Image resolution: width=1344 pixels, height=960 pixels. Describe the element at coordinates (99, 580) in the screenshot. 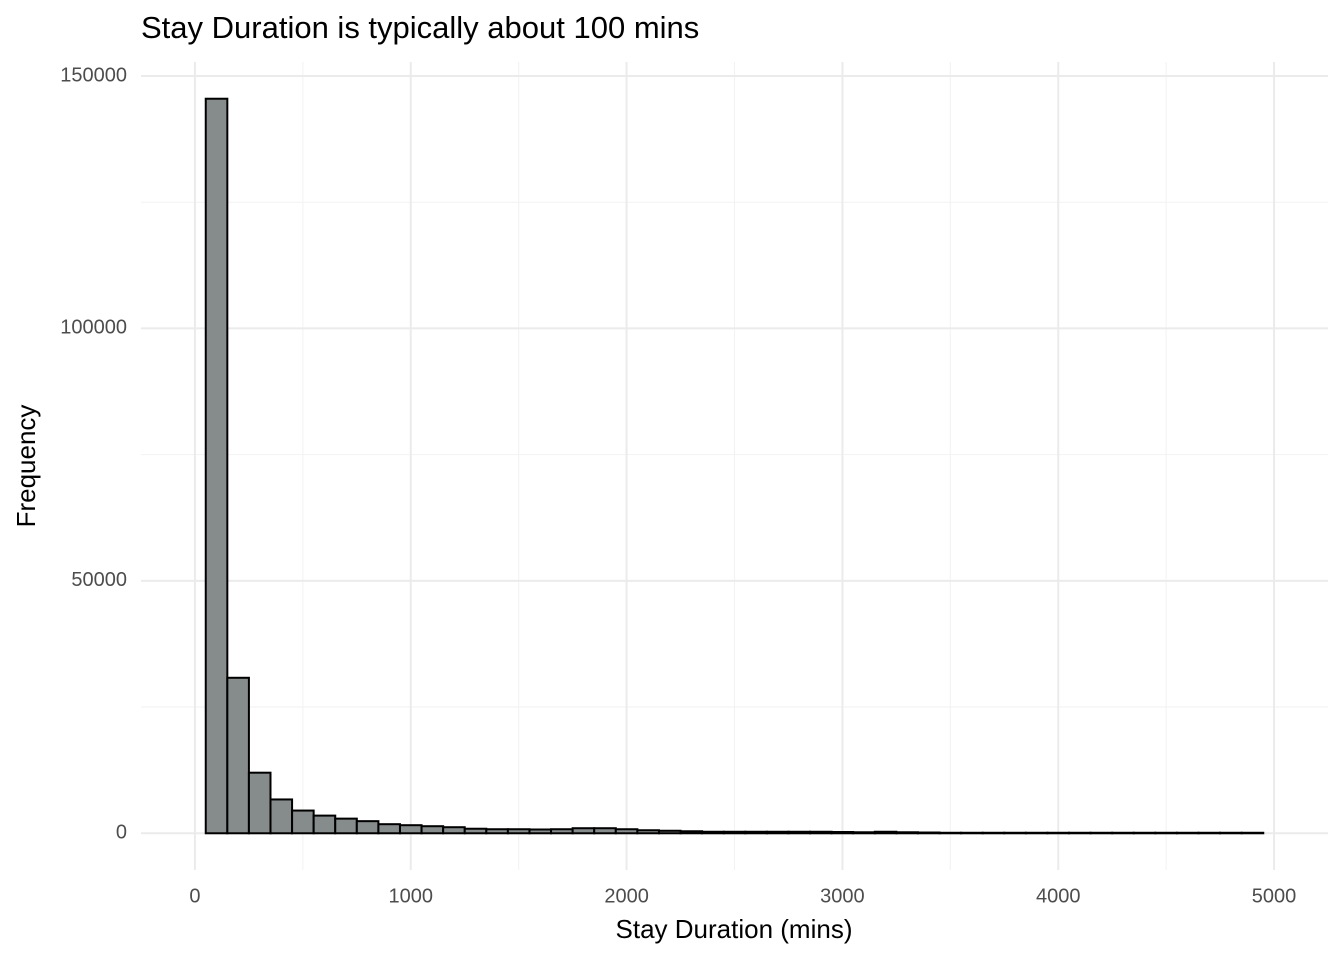

I see `y-tick-label: 50000` at that location.